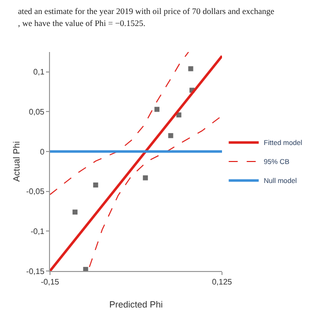 This screenshot has width=320, height=320. What do you see at coordinates (17, 161) in the screenshot?
I see `y-axis-title: Actual Phi` at bounding box center [17, 161].